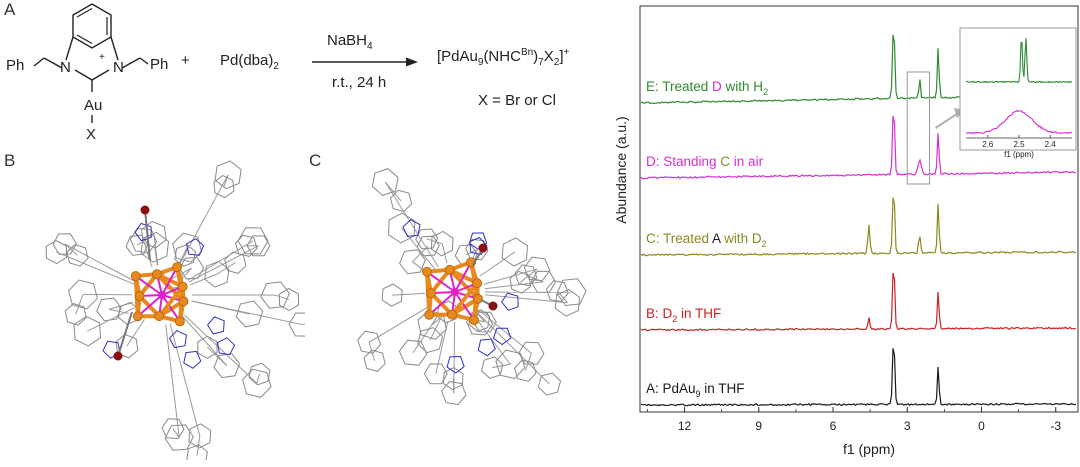 This screenshot has height=467, width=1080. Describe the element at coordinates (1018, 89) in the screenshot. I see `inset-frame` at that location.